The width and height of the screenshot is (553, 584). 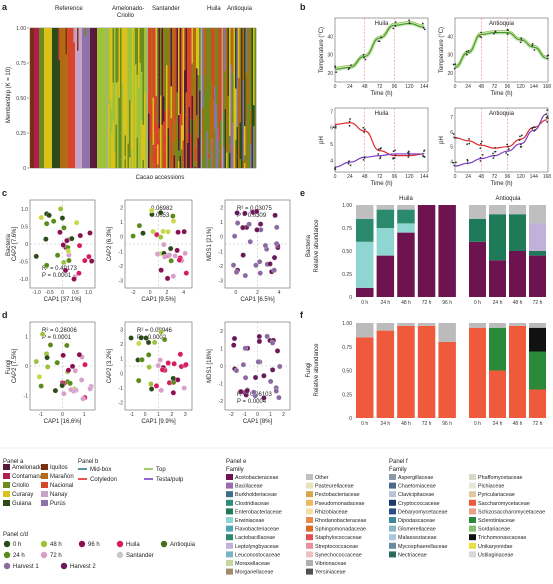 What do you see at coordinates (44, 494) in the screenshot?
I see `legend-a-swatch` at bounding box center [44, 494].